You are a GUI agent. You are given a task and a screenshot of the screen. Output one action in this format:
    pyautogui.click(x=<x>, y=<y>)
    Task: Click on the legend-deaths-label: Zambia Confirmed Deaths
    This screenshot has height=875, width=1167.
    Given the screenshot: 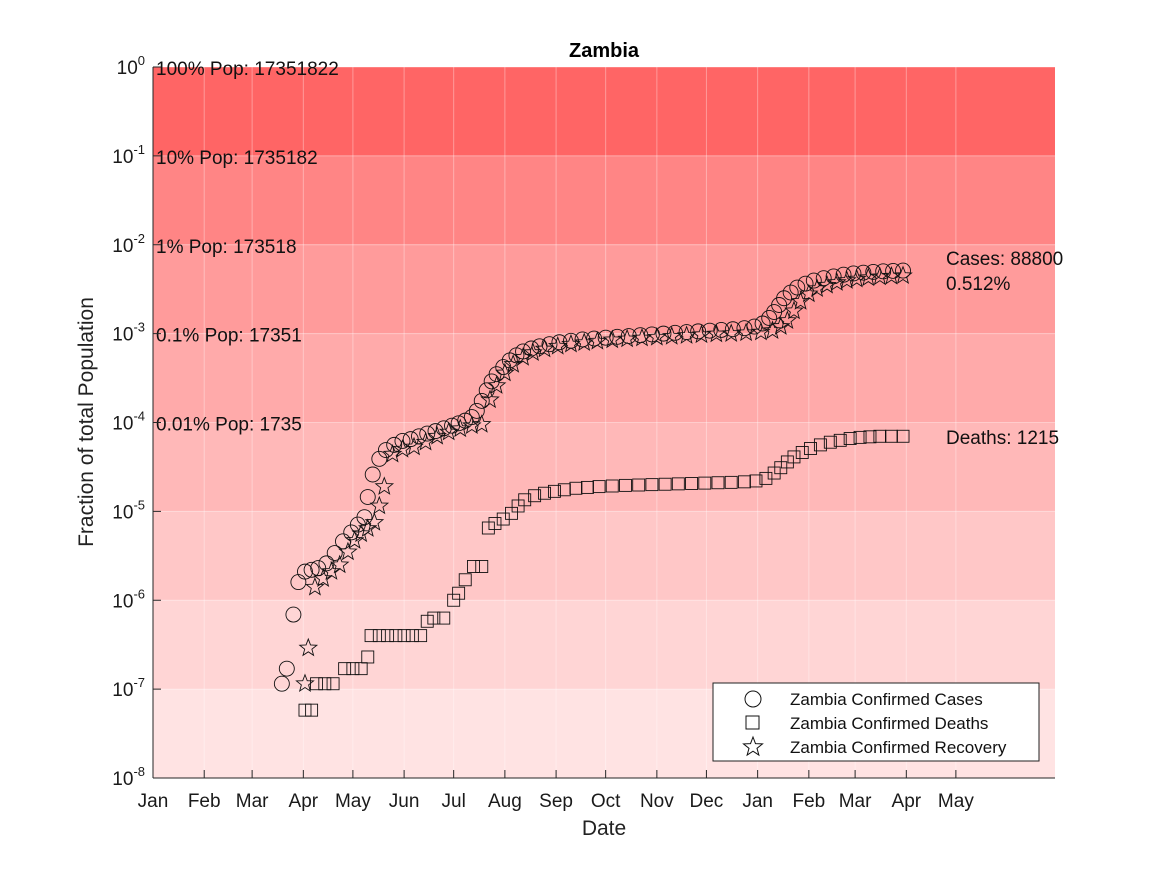 What is the action you would take?
    pyautogui.click(x=889, y=723)
    